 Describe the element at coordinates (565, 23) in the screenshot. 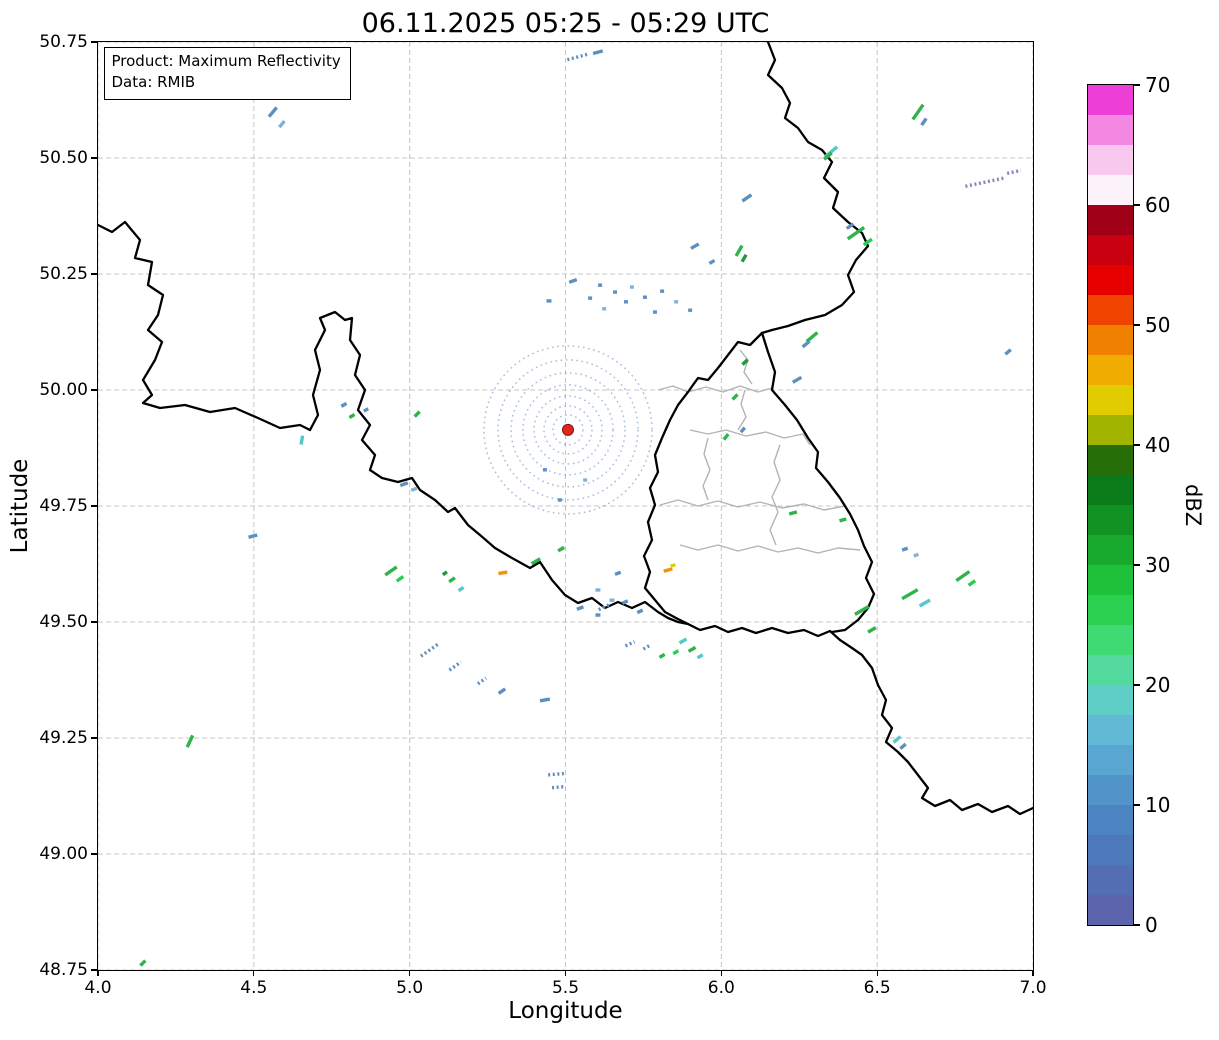

I see `figure-title: 06.11.2025 05:25 - 05:29 UTC` at that location.